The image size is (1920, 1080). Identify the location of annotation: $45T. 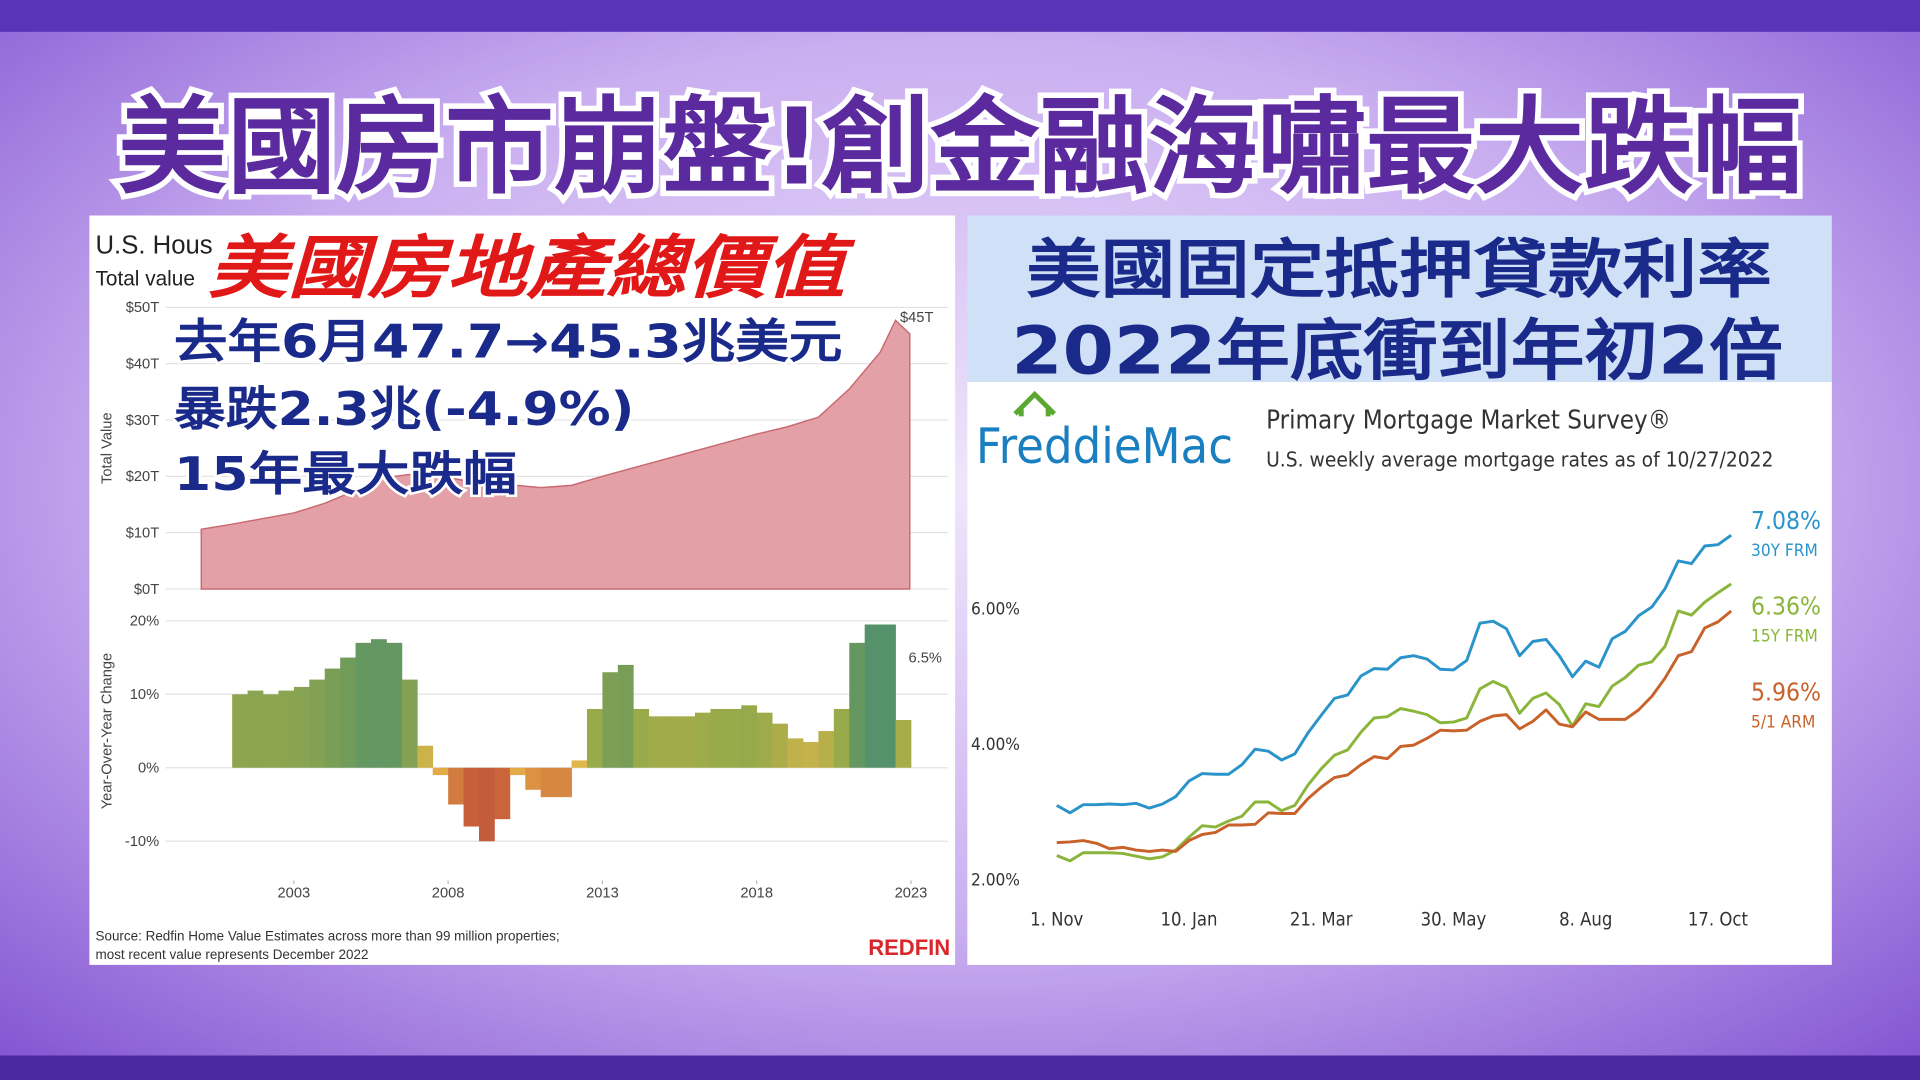
(917, 318).